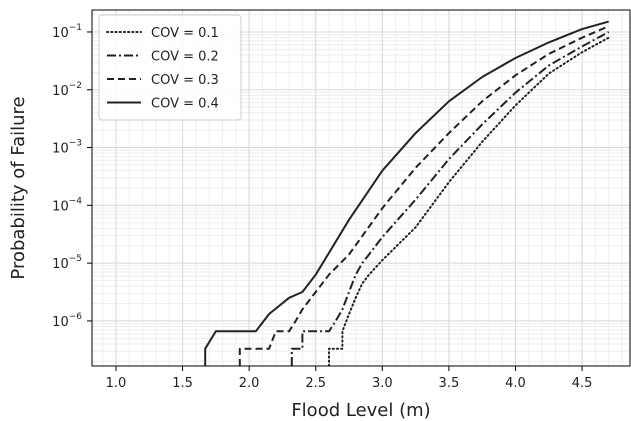 Image resolution: width=631 pixels, height=421 pixels. Describe the element at coordinates (360, 410) in the screenshot. I see `x-axis-title: Flood Level (m)` at that location.